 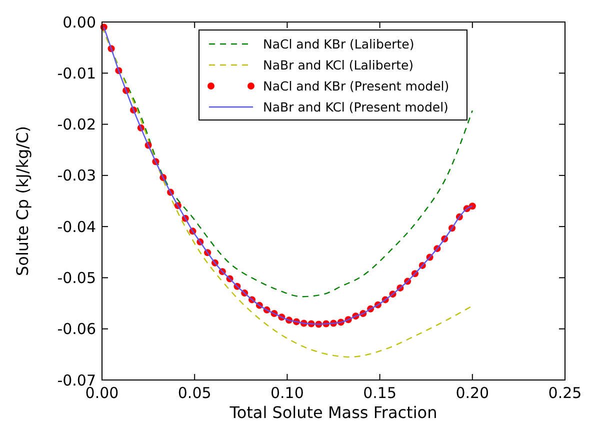 What do you see at coordinates (356, 86) in the screenshot?
I see `legend-label: NaCl and KBr (Present model)` at bounding box center [356, 86].